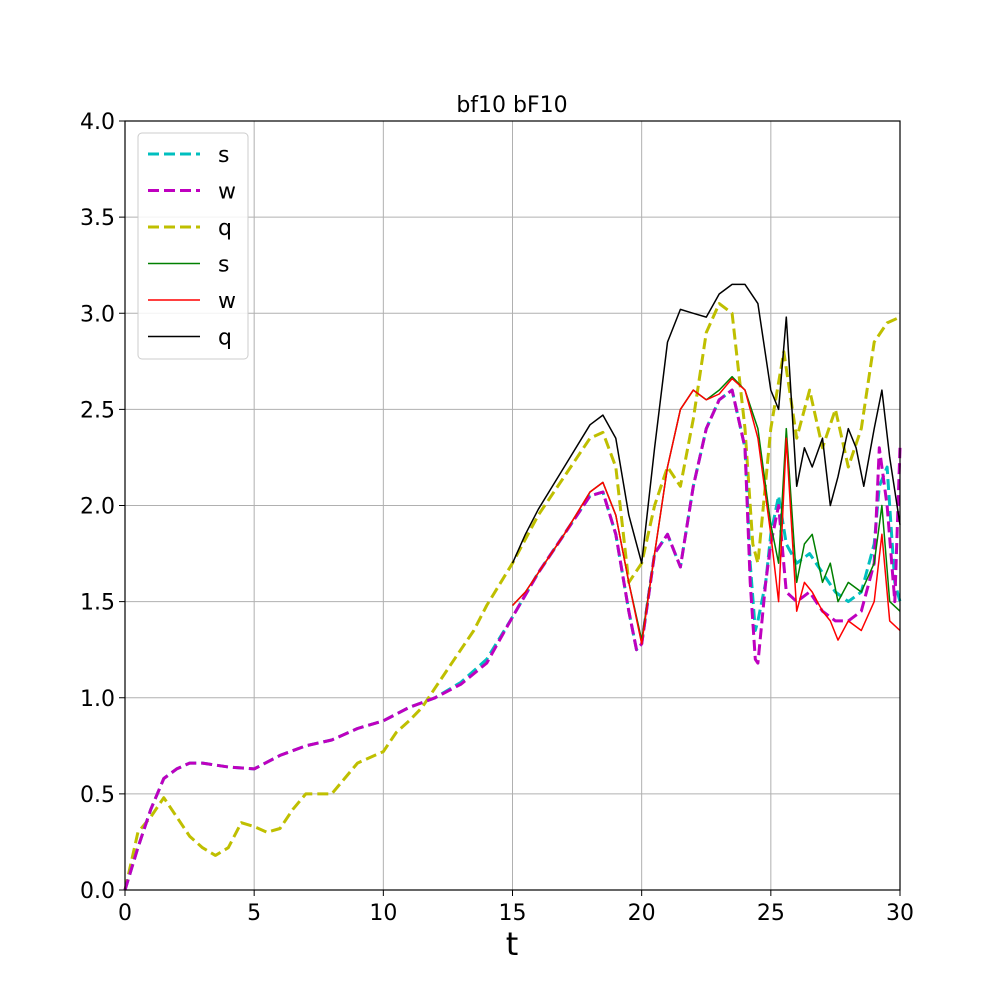 This screenshot has height=1000, width=1000. I want to click on y-tick-label: 1.0, so click(97, 699).